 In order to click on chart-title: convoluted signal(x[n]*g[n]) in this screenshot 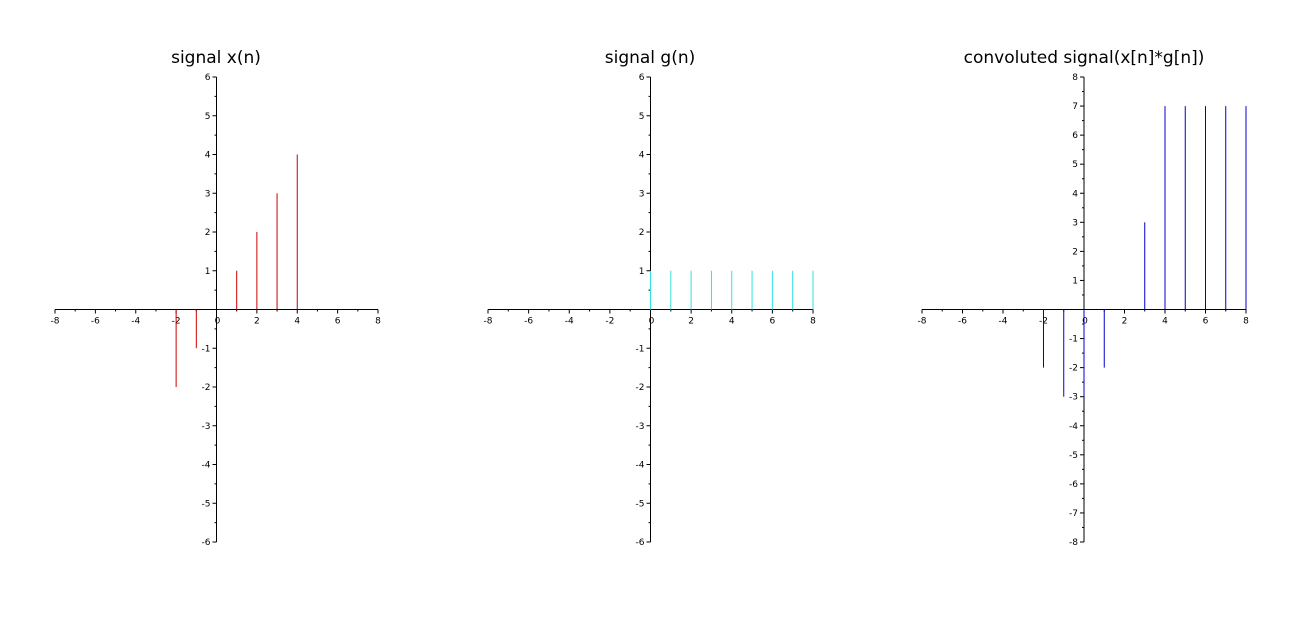, I will do `click(1084, 58)`.